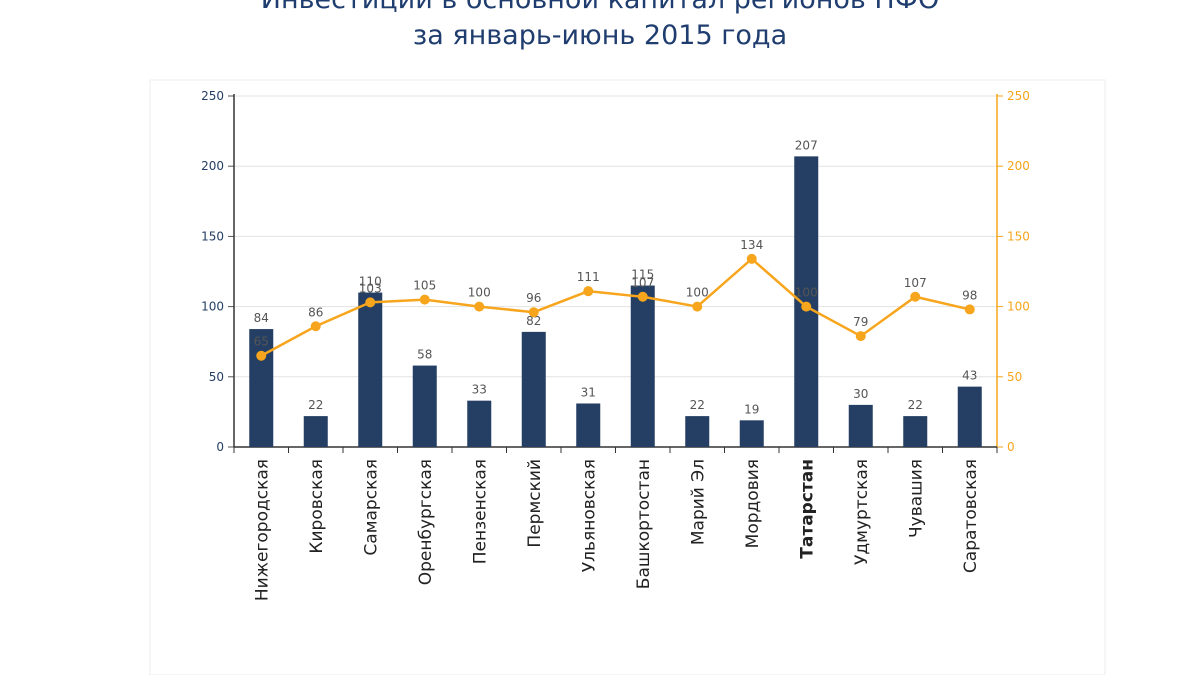 This screenshot has width=1200, height=675. What do you see at coordinates (220, 447) in the screenshot?
I see `y-left-tick-label: 0` at bounding box center [220, 447].